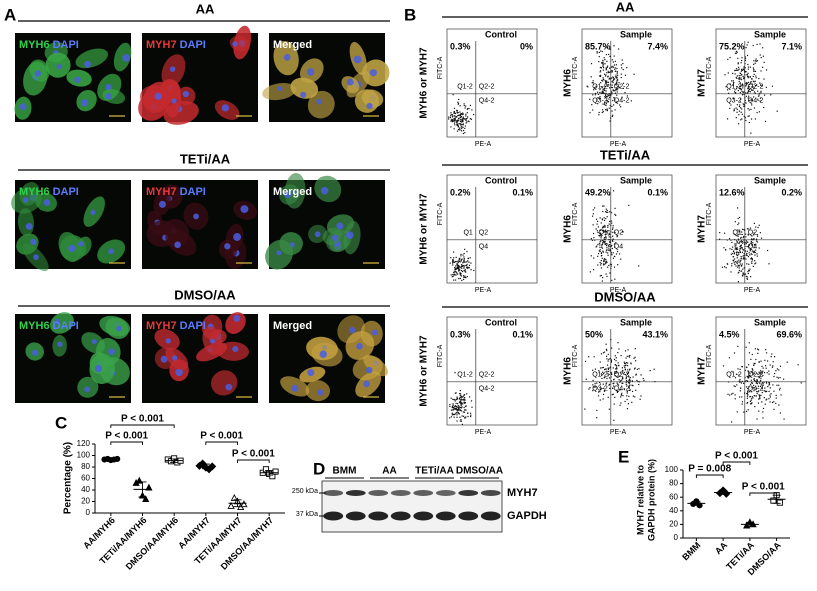 This screenshot has height=591, width=817. I want to click on quadrant-percent: 43.1%, so click(655, 334).